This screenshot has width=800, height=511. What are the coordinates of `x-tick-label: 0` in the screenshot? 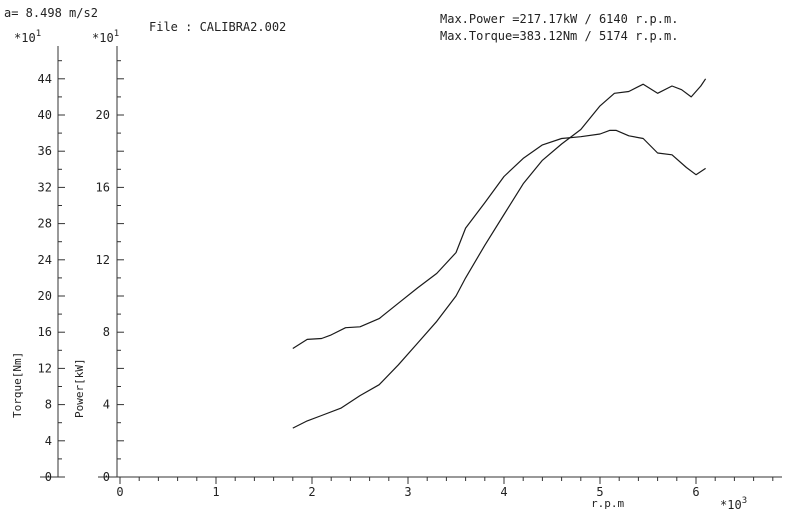 It's located at (119, 492).